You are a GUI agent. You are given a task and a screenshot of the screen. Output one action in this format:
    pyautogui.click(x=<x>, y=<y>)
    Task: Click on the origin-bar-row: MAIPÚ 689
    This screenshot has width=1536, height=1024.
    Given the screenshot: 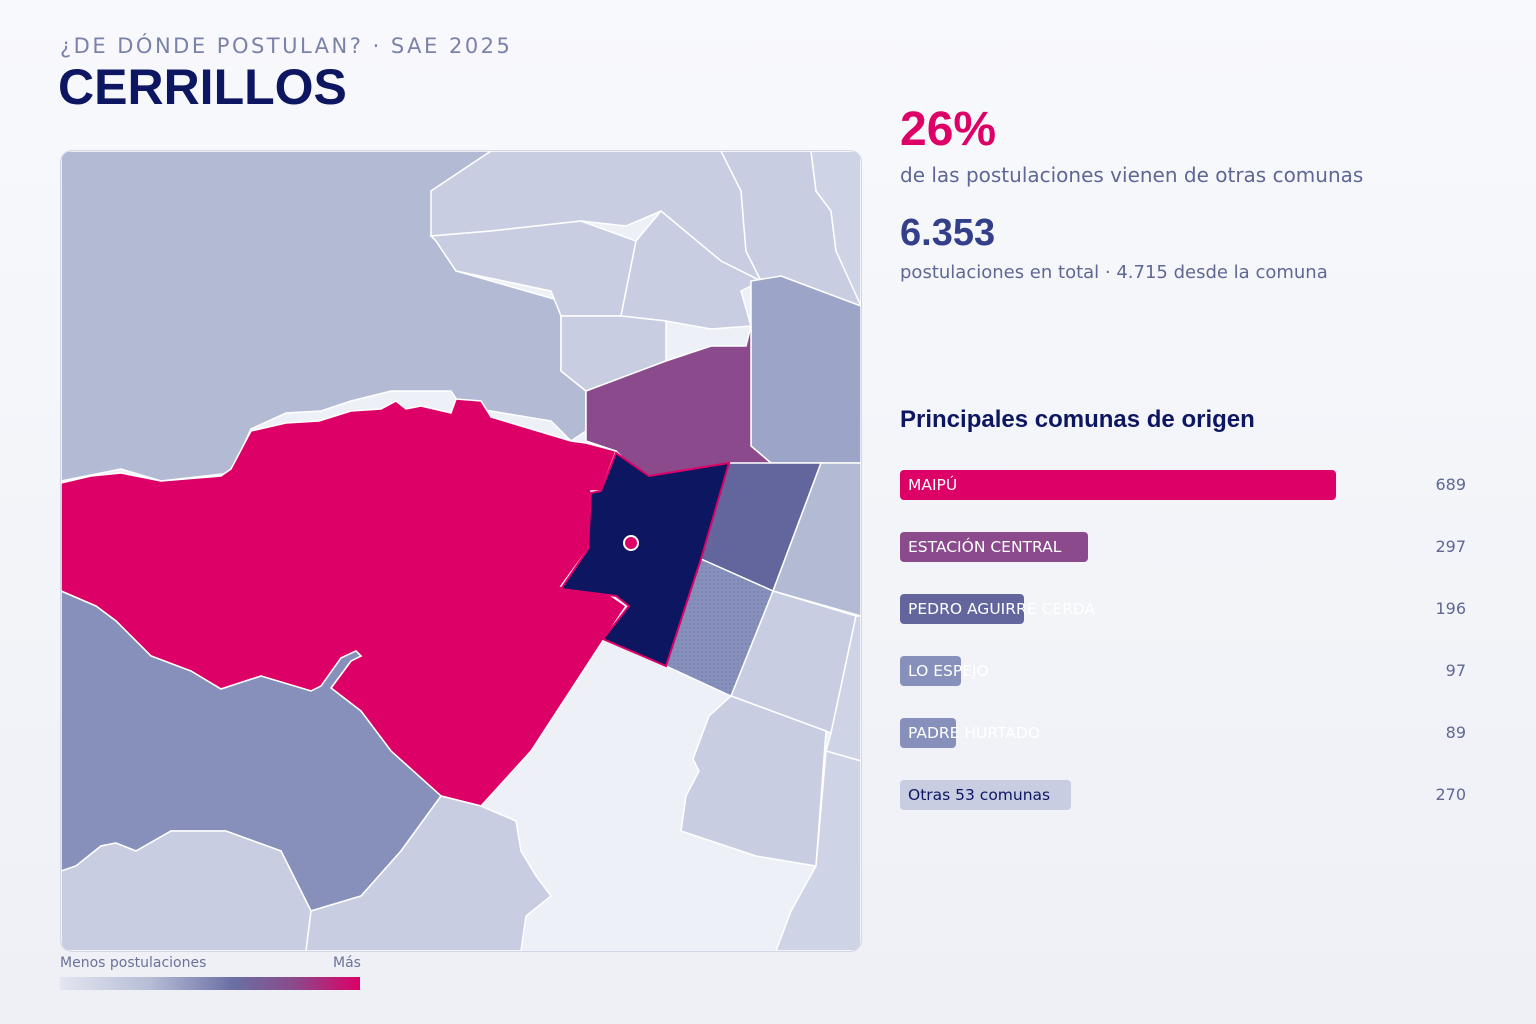 What is the action you would take?
    pyautogui.click(x=1185, y=485)
    